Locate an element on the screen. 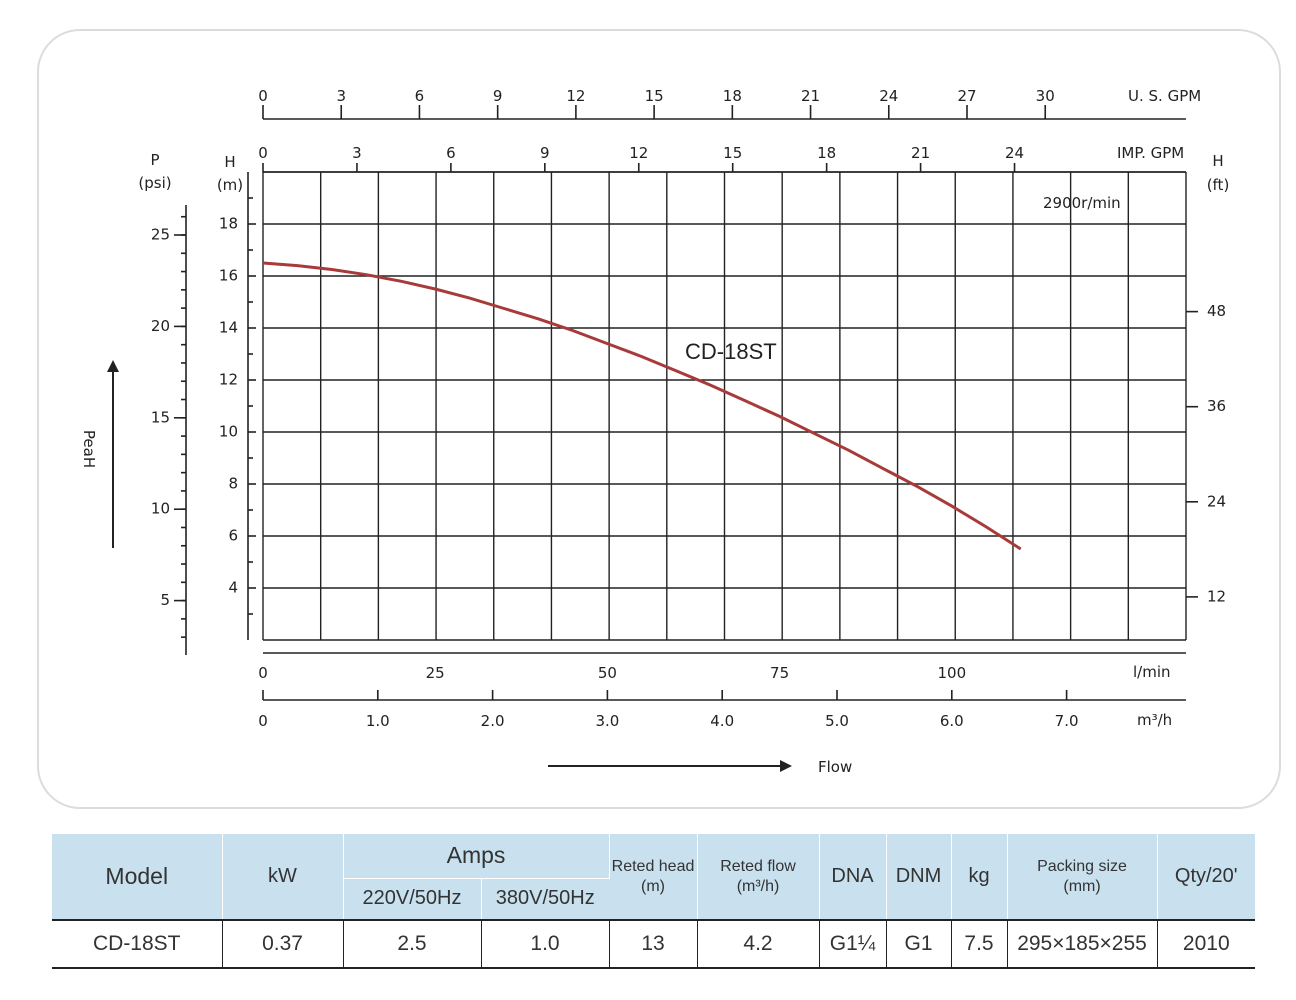 This screenshot has width=1296, height=1000. flow-arrow-label: Flow is located at coordinates (835, 767).